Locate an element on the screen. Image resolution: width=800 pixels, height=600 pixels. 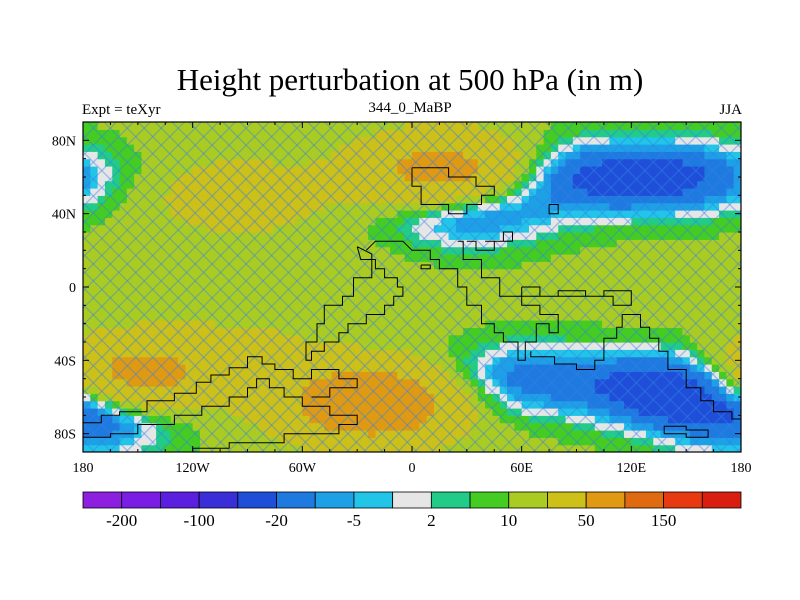
chart-title: Height perturbation at 500 hPa (in m) is located at coordinates (410, 79).